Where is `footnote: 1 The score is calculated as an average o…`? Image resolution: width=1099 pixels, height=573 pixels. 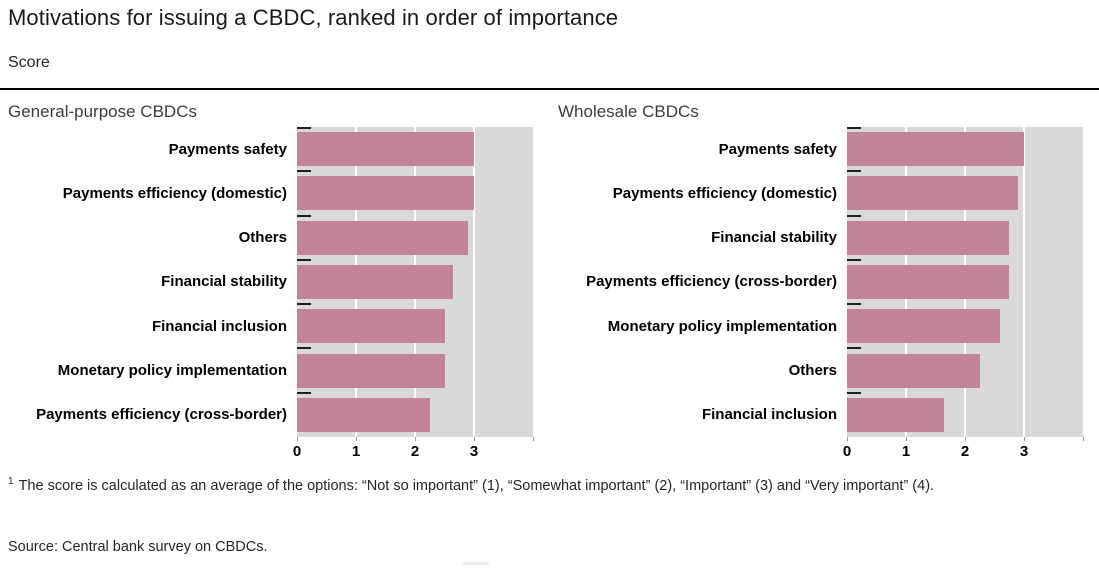 footnote: 1 The score is calculated as an average o… is located at coordinates (518, 486).